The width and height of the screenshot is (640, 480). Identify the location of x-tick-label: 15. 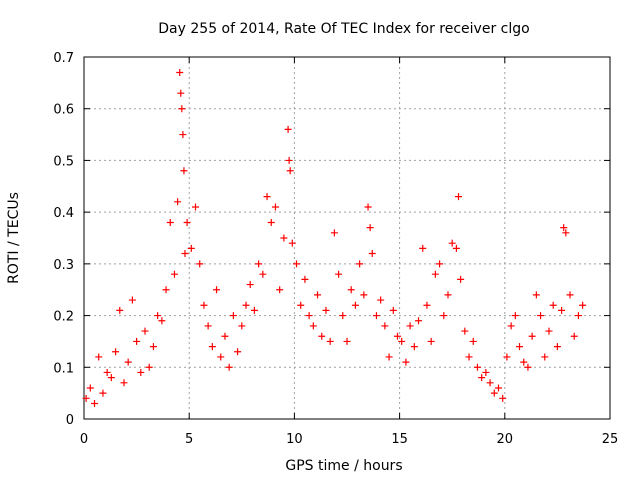
(399, 439).